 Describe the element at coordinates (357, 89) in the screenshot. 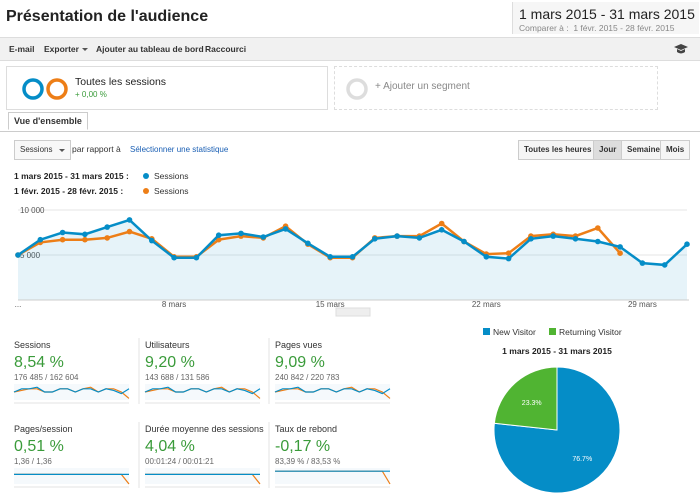

I see `segment-placeholder` at that location.